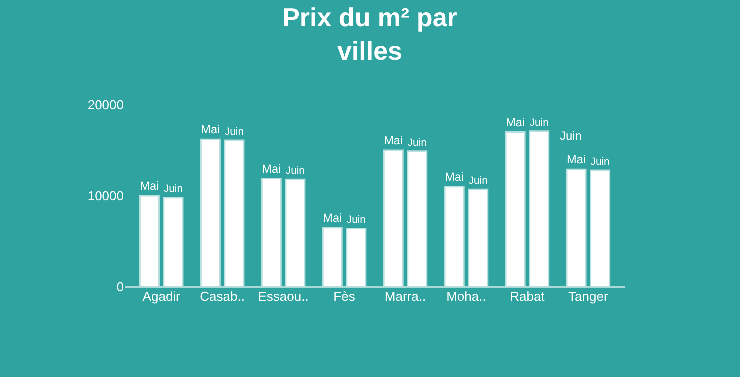 This screenshot has height=377, width=740. I want to click on x-tick-label: Tanger, so click(588, 296).